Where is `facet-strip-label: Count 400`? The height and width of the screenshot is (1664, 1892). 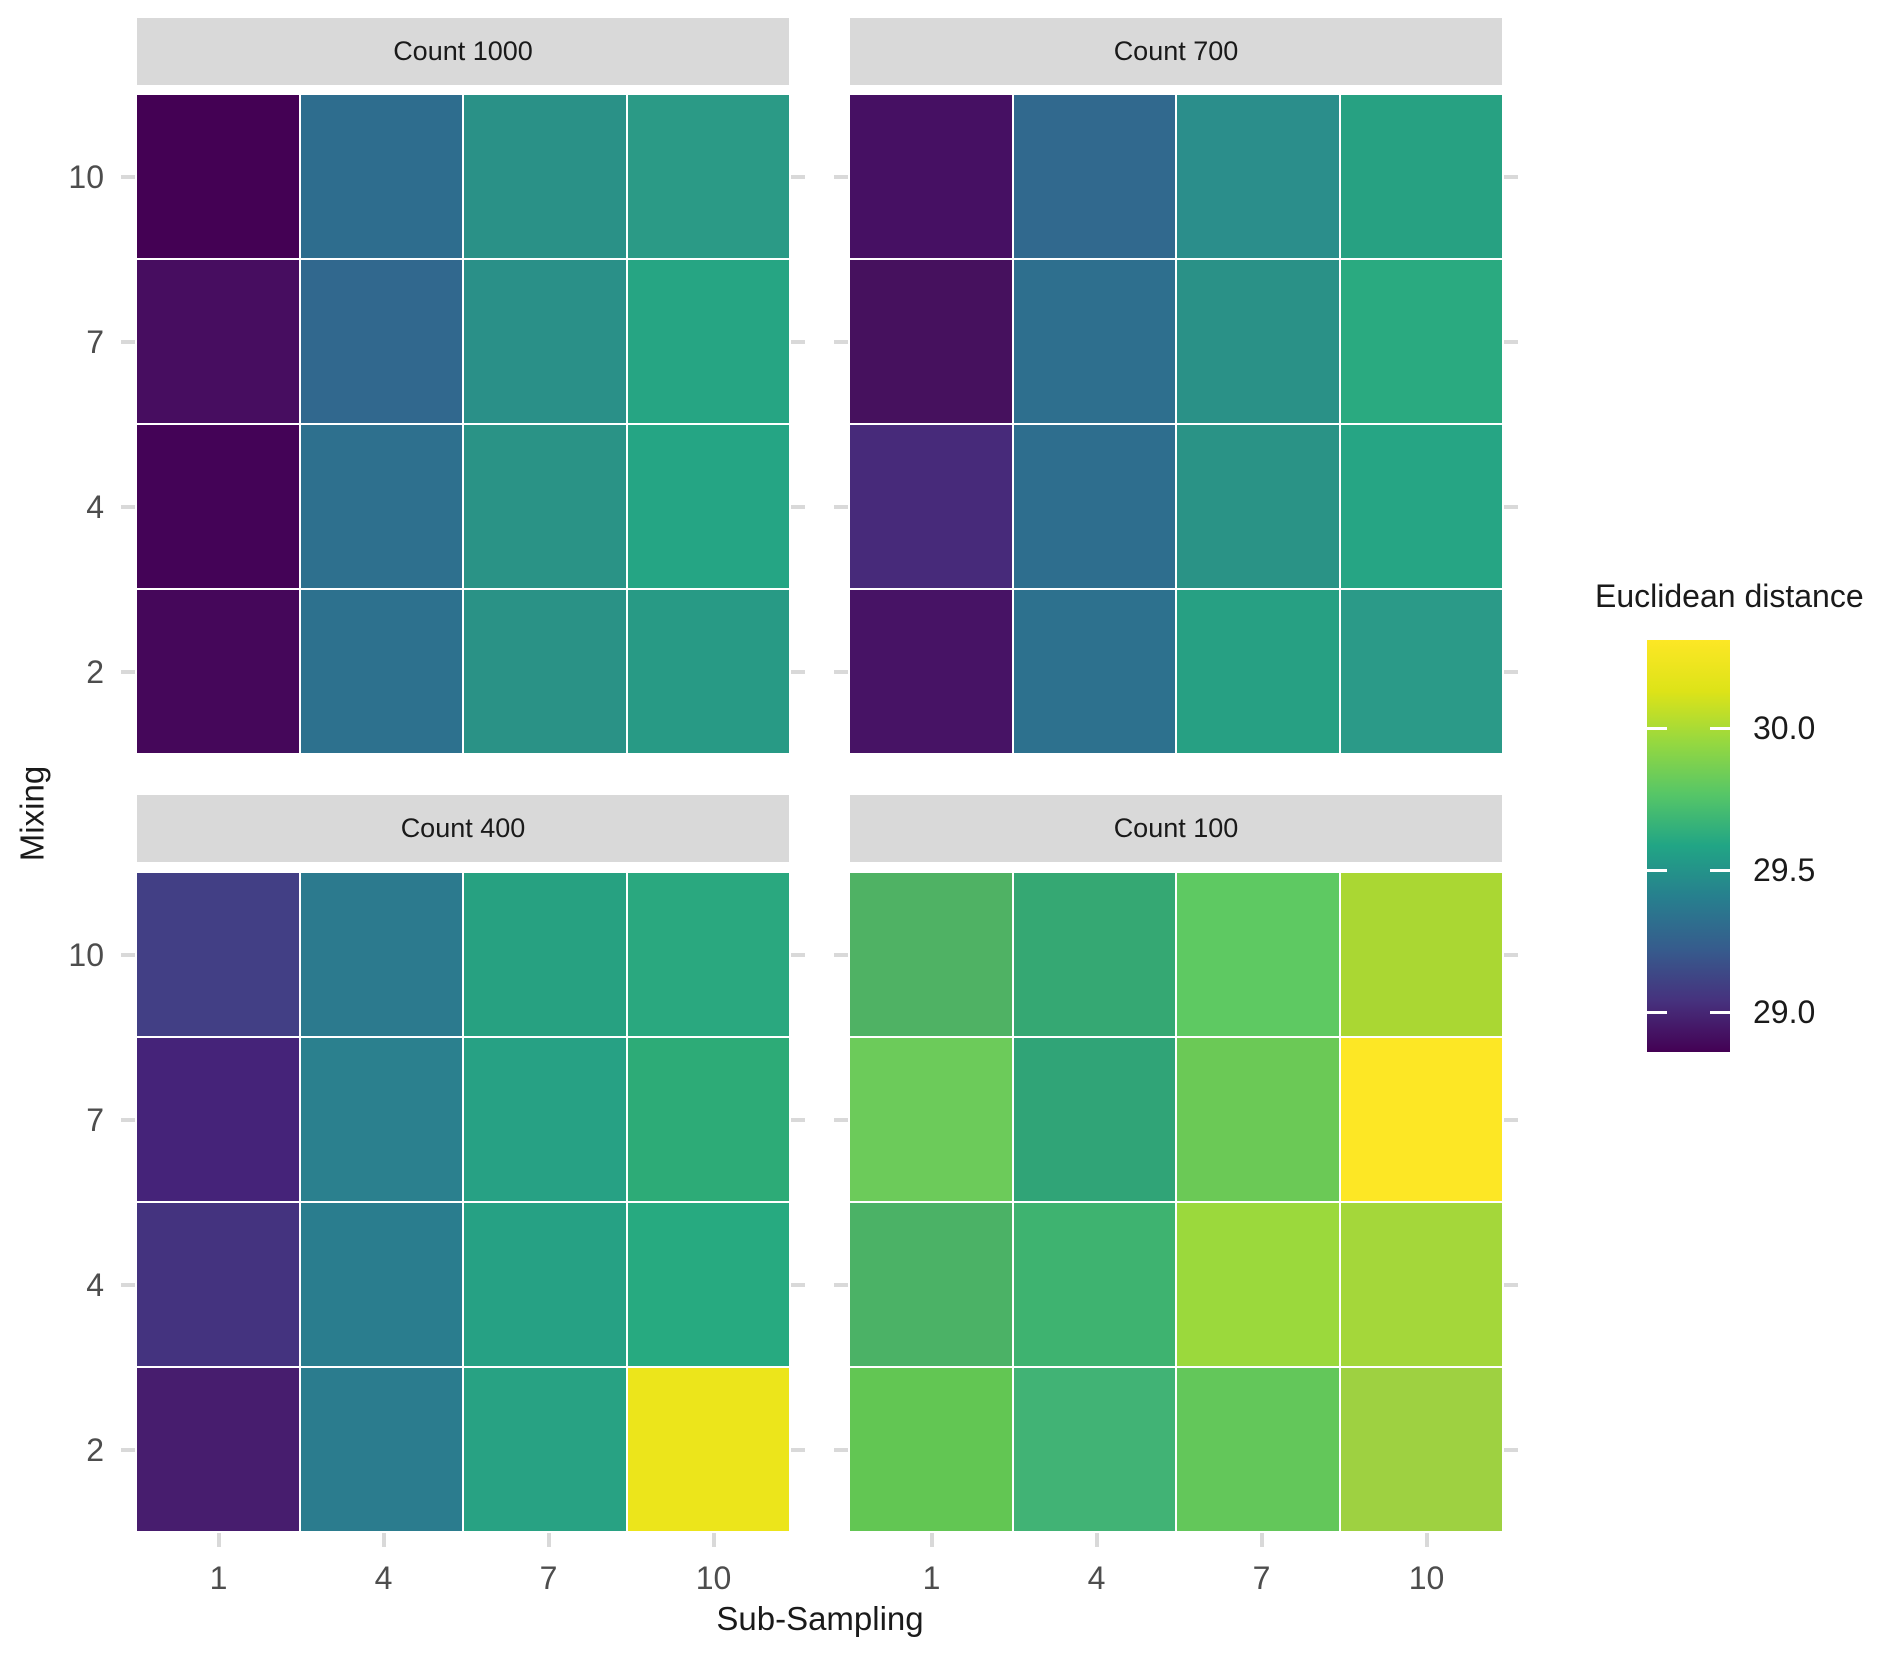
facet-strip-label: Count 400 is located at coordinates (463, 828).